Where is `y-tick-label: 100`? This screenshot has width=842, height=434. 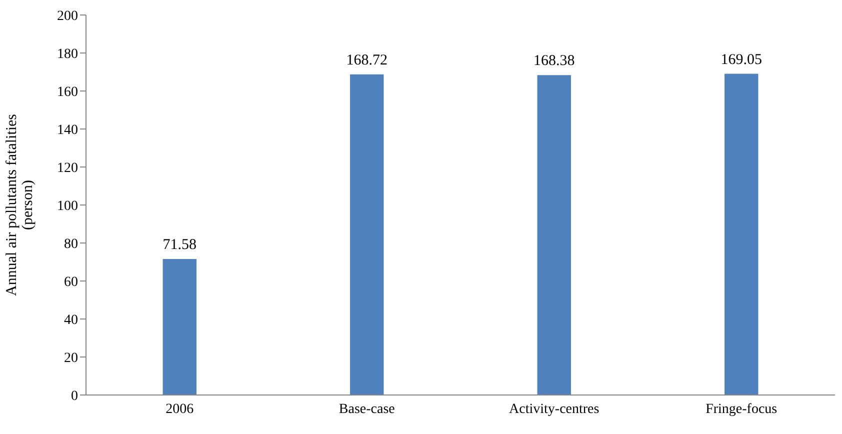
y-tick-label: 100 is located at coordinates (67, 206).